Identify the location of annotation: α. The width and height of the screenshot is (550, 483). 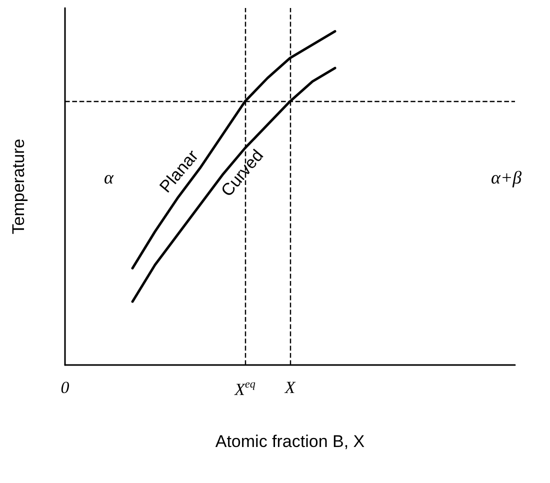
(109, 178).